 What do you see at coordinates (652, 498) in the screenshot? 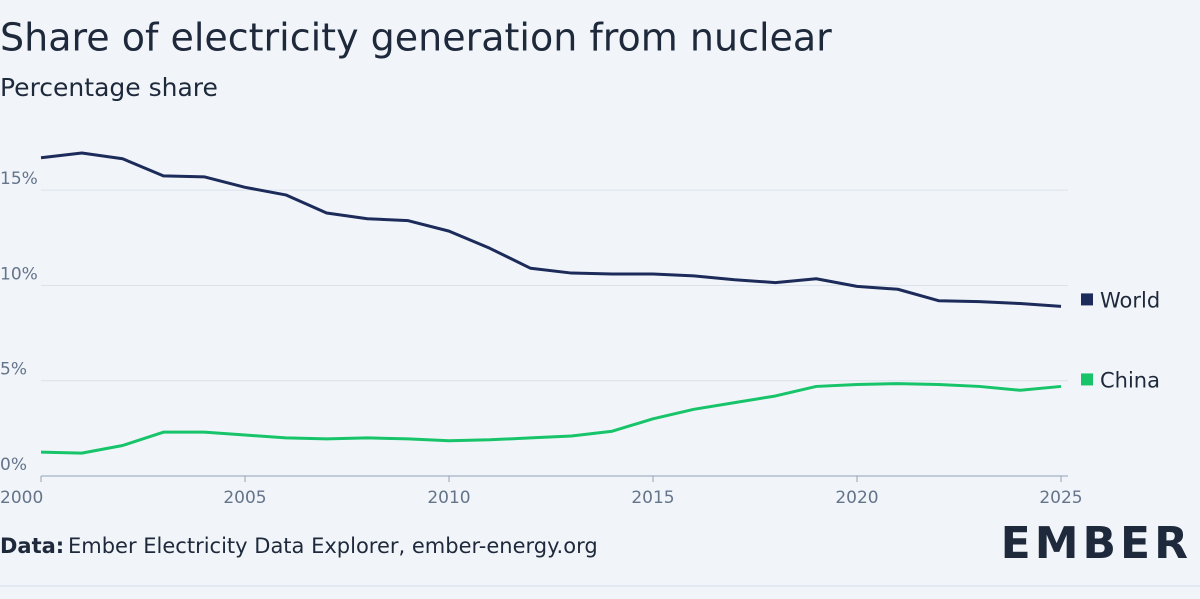
I see `x-tick-label: 2015` at bounding box center [652, 498].